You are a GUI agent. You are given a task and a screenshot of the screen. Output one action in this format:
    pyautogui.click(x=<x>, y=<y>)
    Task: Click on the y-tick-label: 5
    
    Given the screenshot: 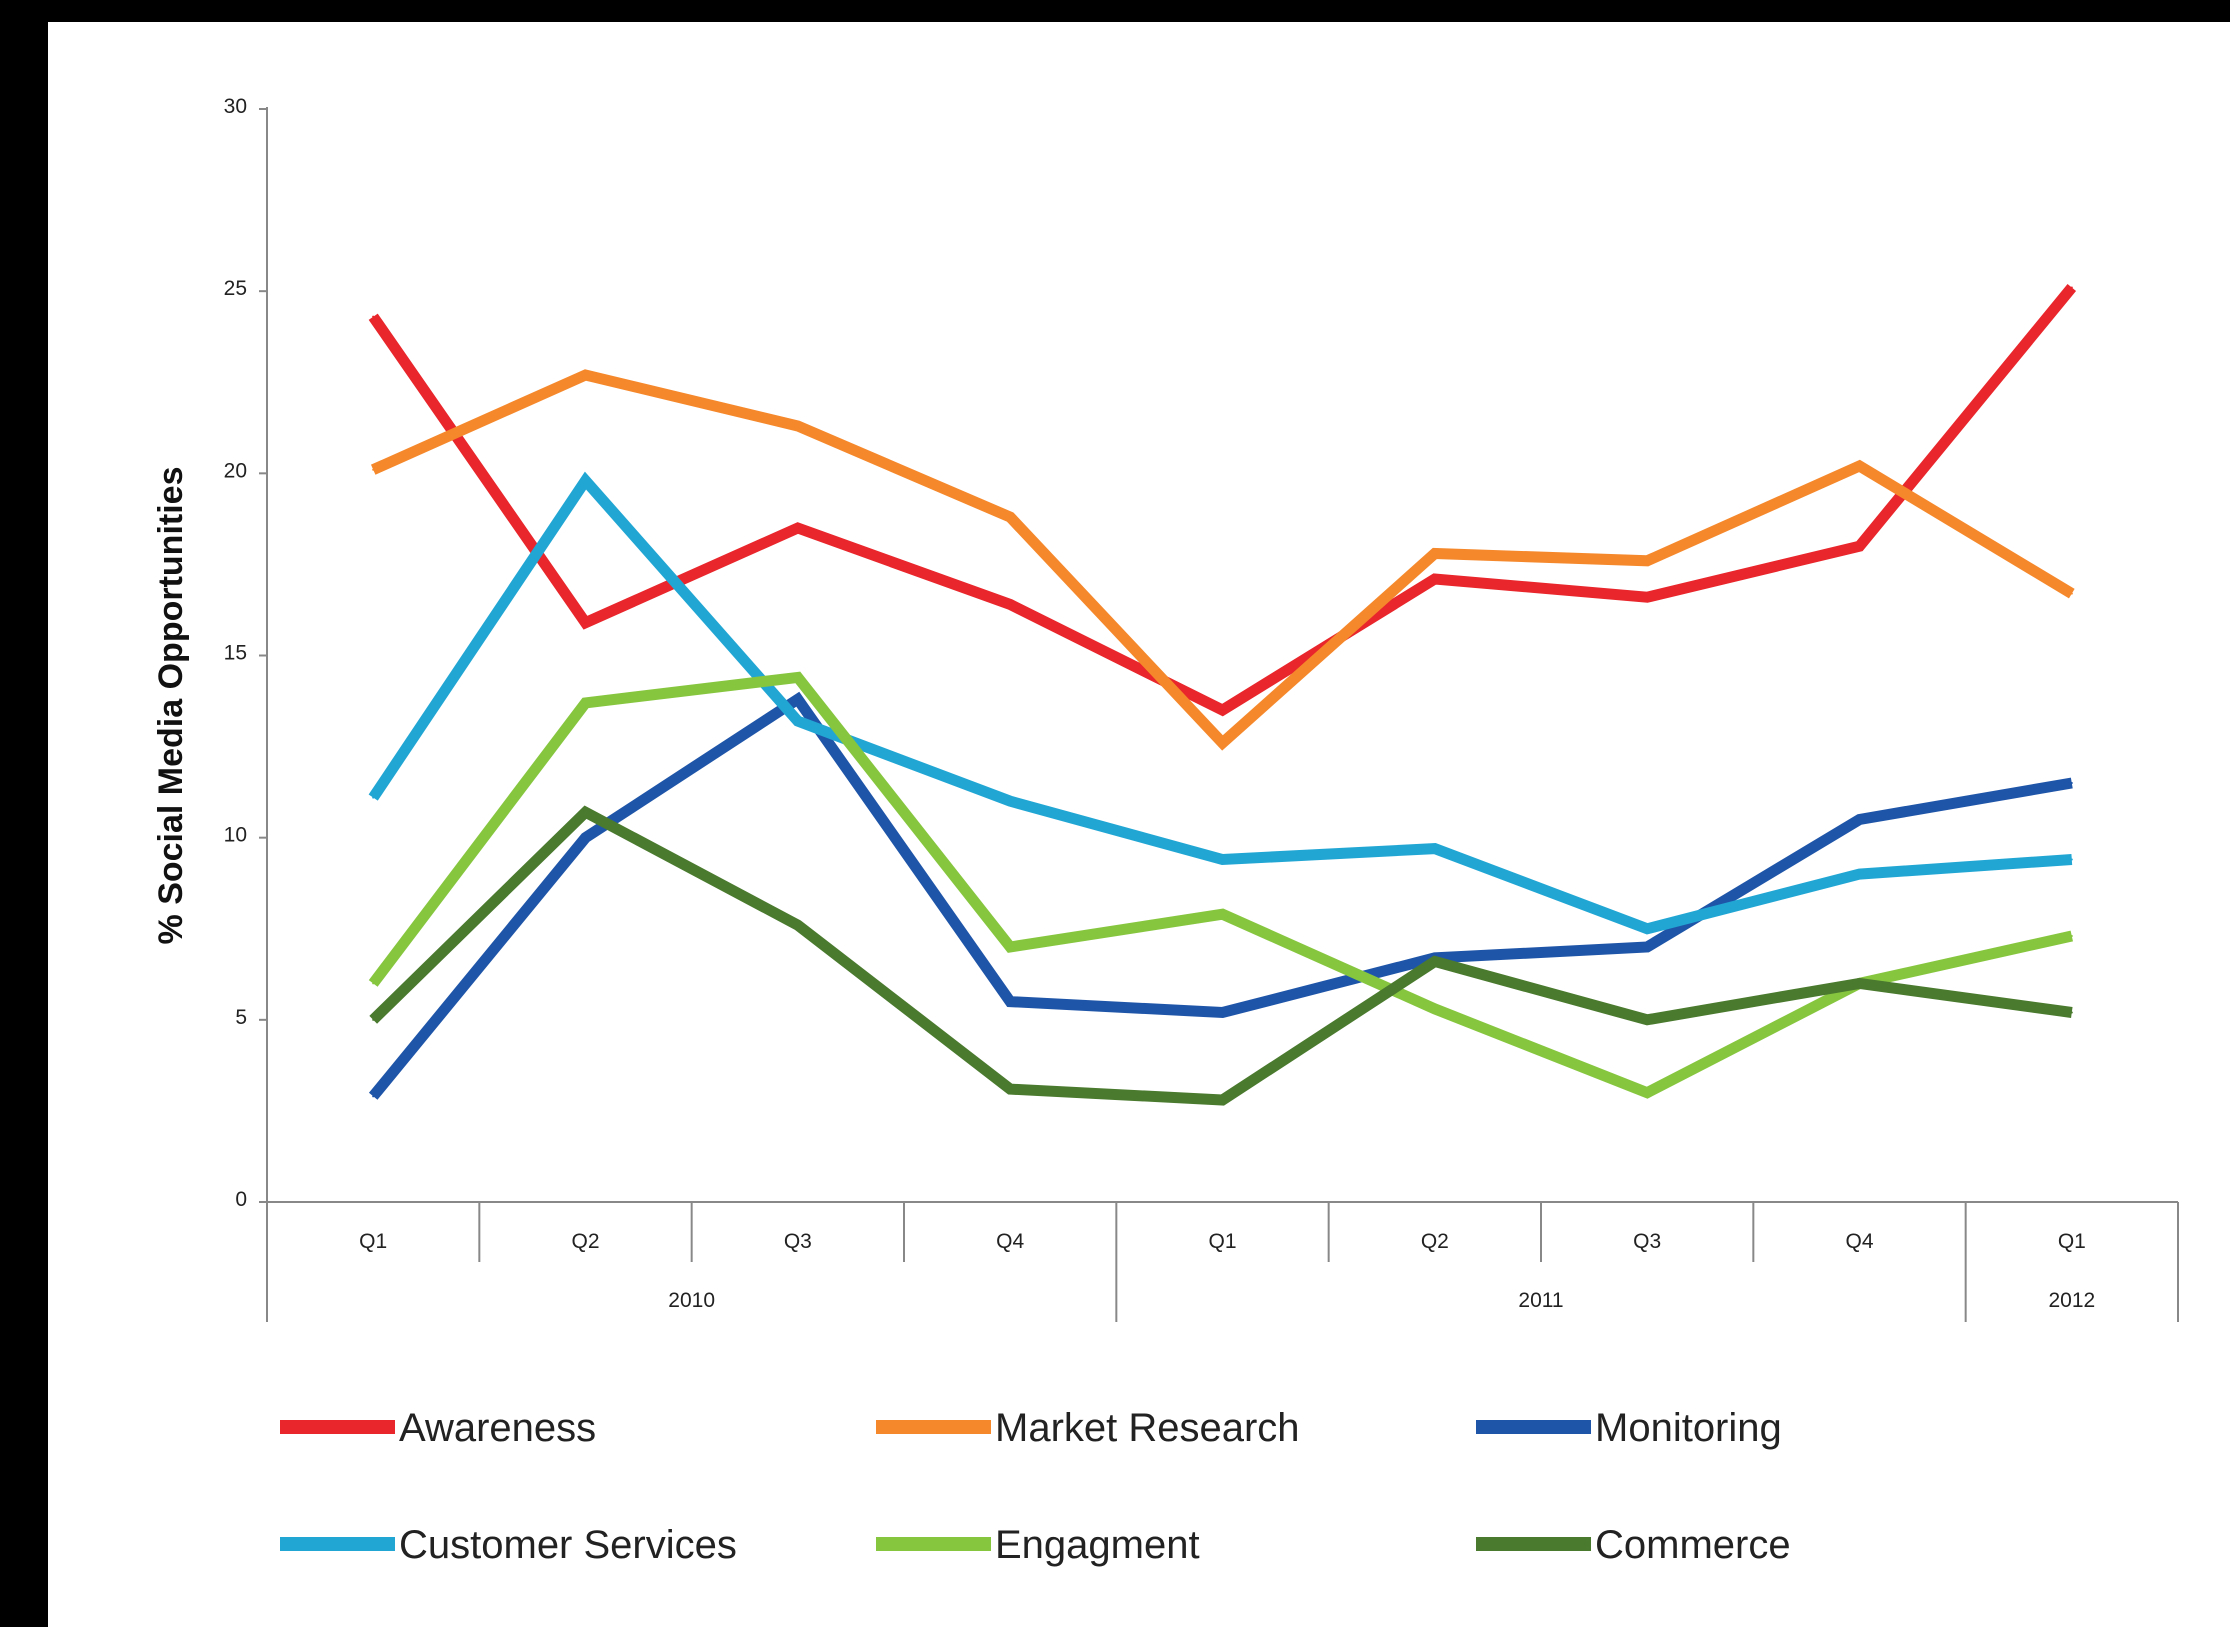 What is the action you would take?
    pyautogui.click(x=241, y=1017)
    